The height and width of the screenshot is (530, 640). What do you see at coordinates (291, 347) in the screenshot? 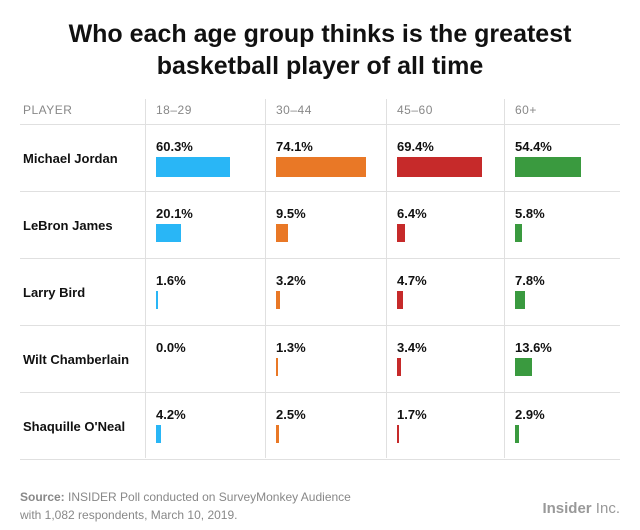
I see `value-label: 1.3%` at bounding box center [291, 347].